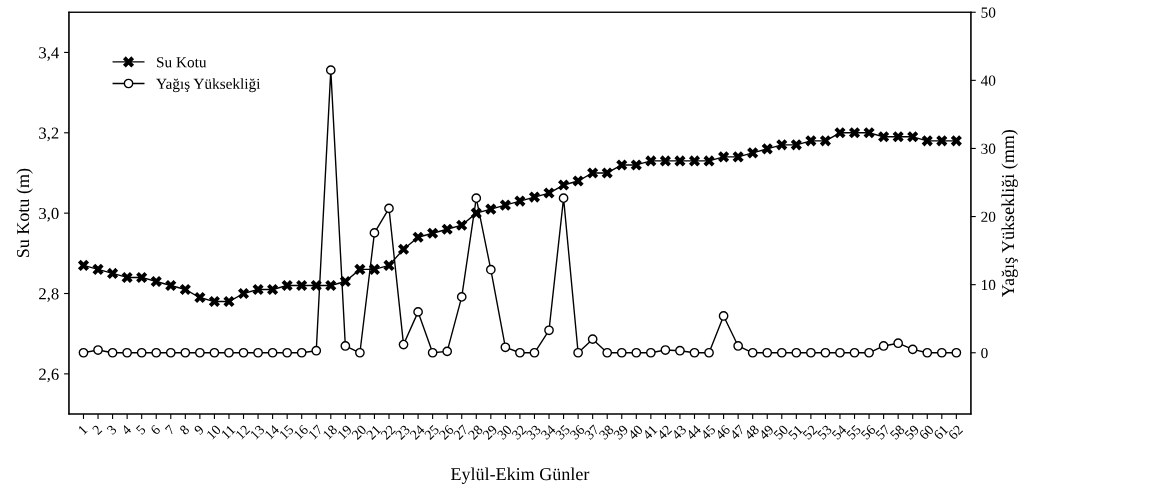  I want to click on x-tick-label: 44, so click(693, 432).